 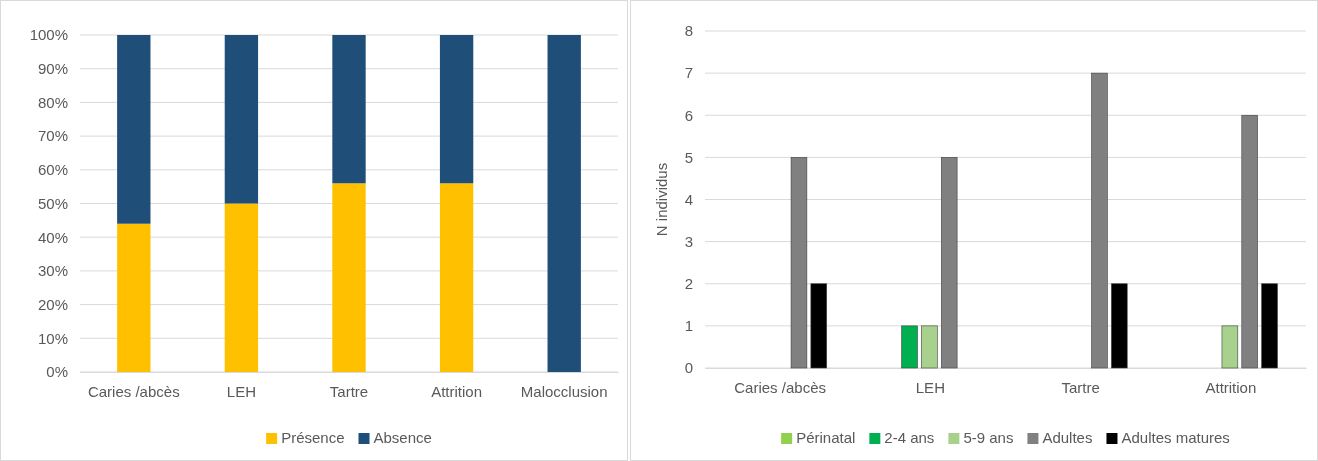 What do you see at coordinates (661, 199) in the screenshot?
I see `y-axis-title: N individus` at bounding box center [661, 199].